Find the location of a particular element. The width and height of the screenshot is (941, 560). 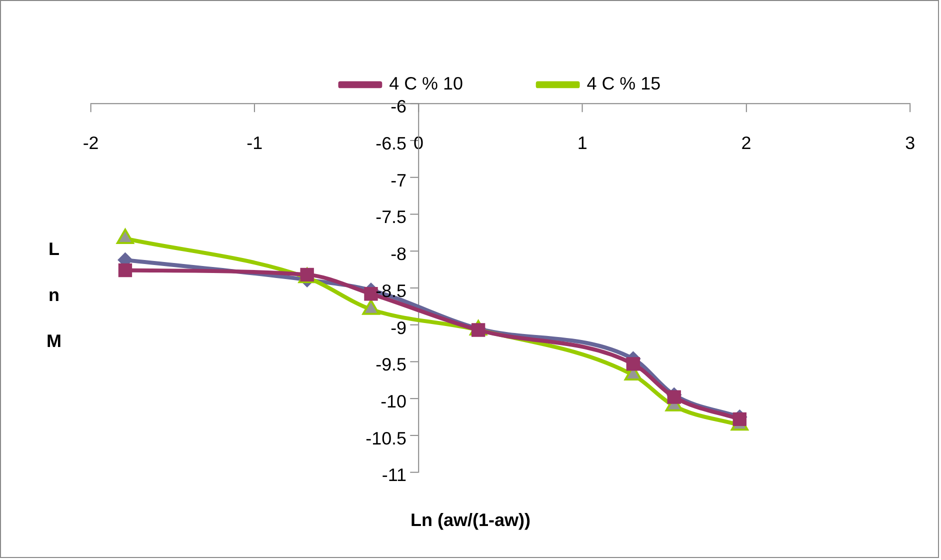

y-tick-label: -7 is located at coordinates (398, 180).